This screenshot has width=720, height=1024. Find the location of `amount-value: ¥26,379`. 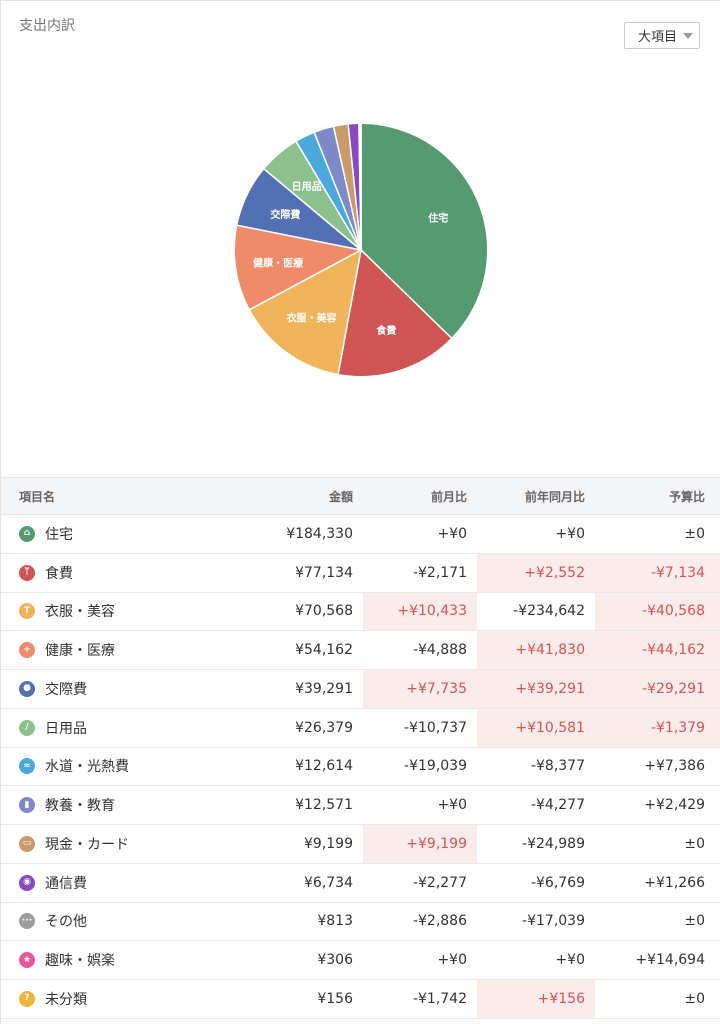

amount-value: ¥26,379 is located at coordinates (324, 727).